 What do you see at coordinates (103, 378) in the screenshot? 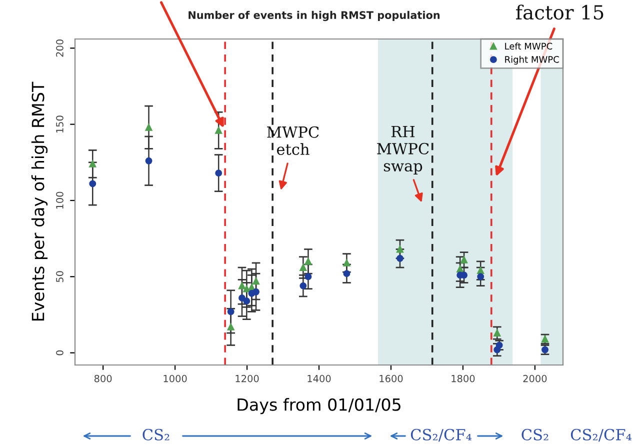
I see `x-tick-label: 800` at bounding box center [103, 378].